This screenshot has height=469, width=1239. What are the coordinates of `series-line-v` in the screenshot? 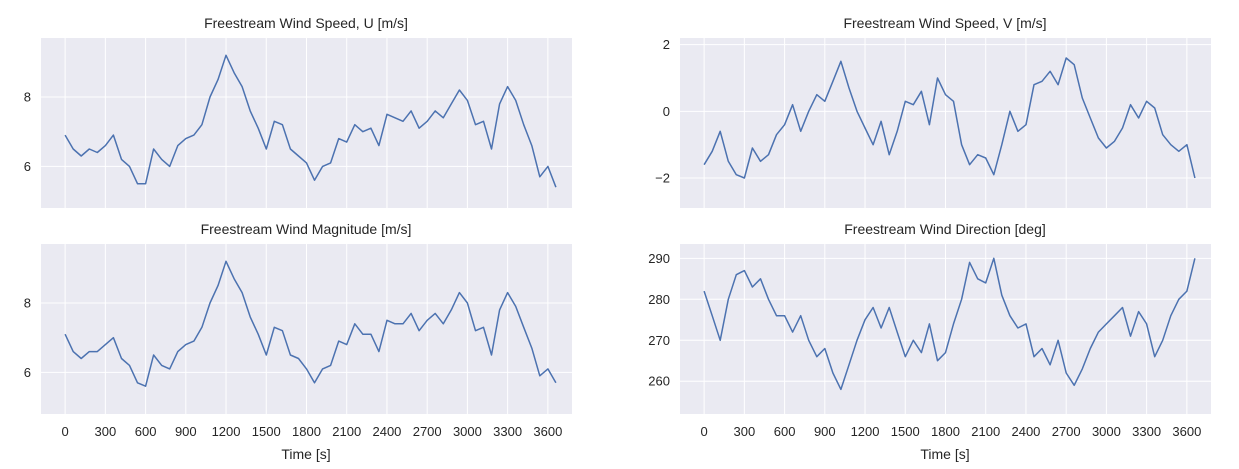 It's located at (949, 118).